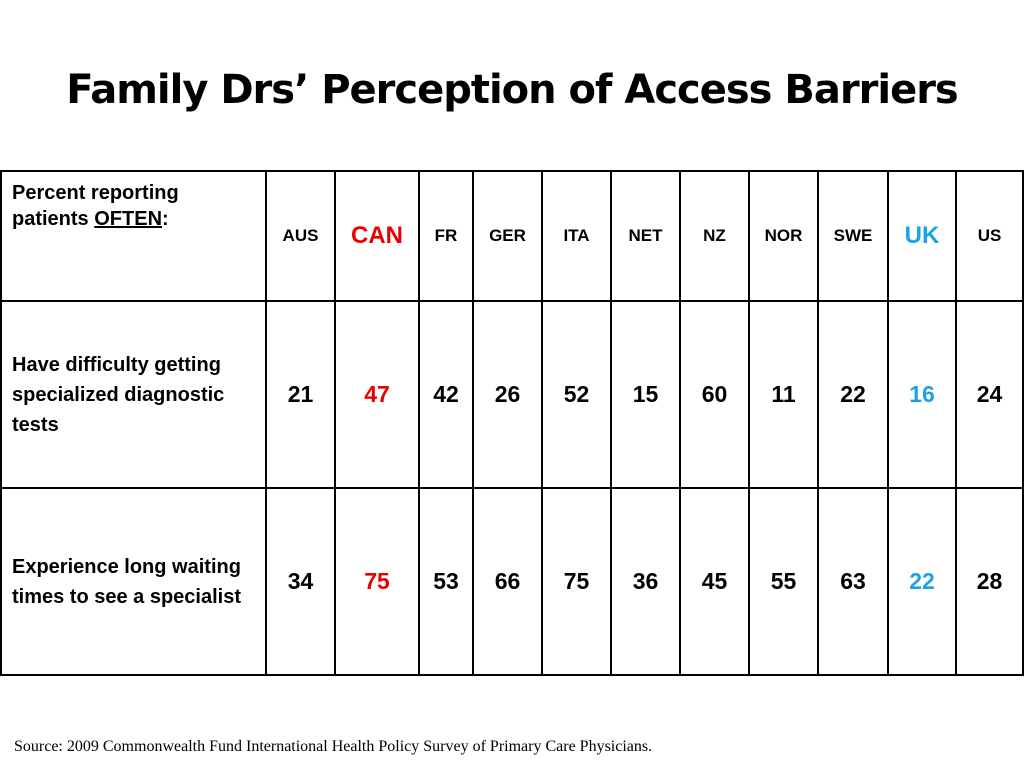 This screenshot has height=768, width=1024. Describe the element at coordinates (300, 236) in the screenshot. I see `country-header-cell: AUS` at that location.